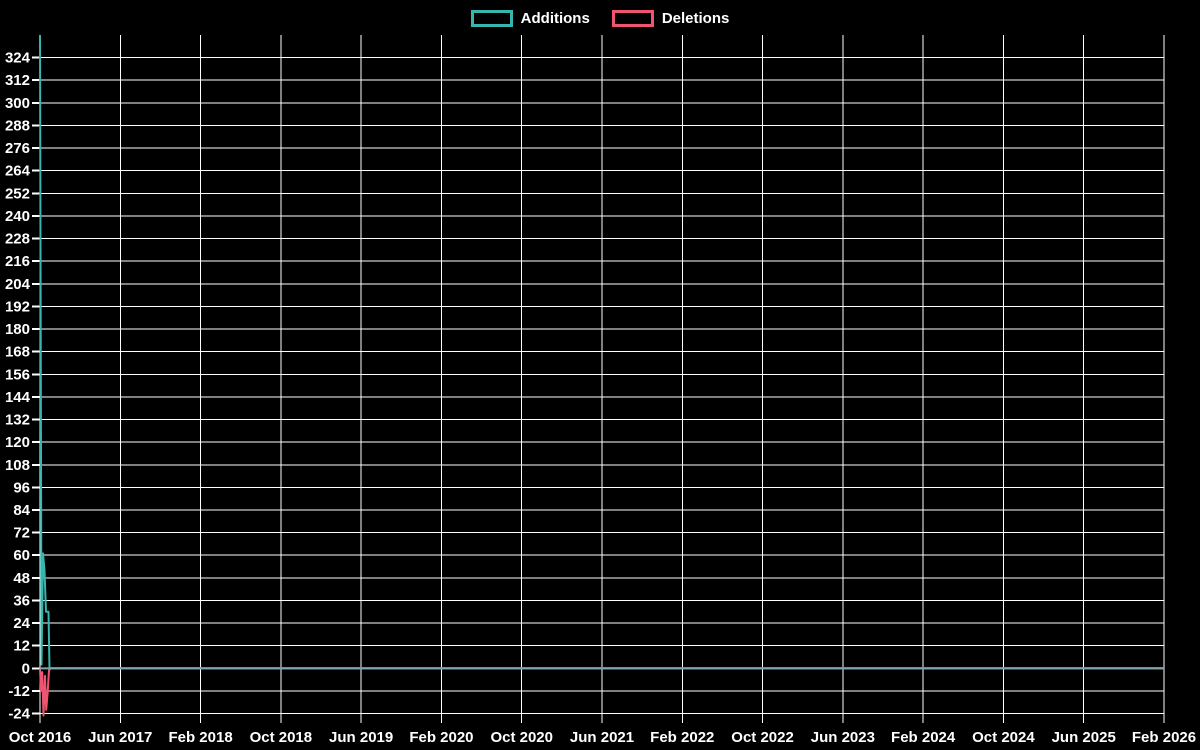 The image size is (1200, 750). Describe the element at coordinates (21, 487) in the screenshot. I see `svg-text: 96` at that location.